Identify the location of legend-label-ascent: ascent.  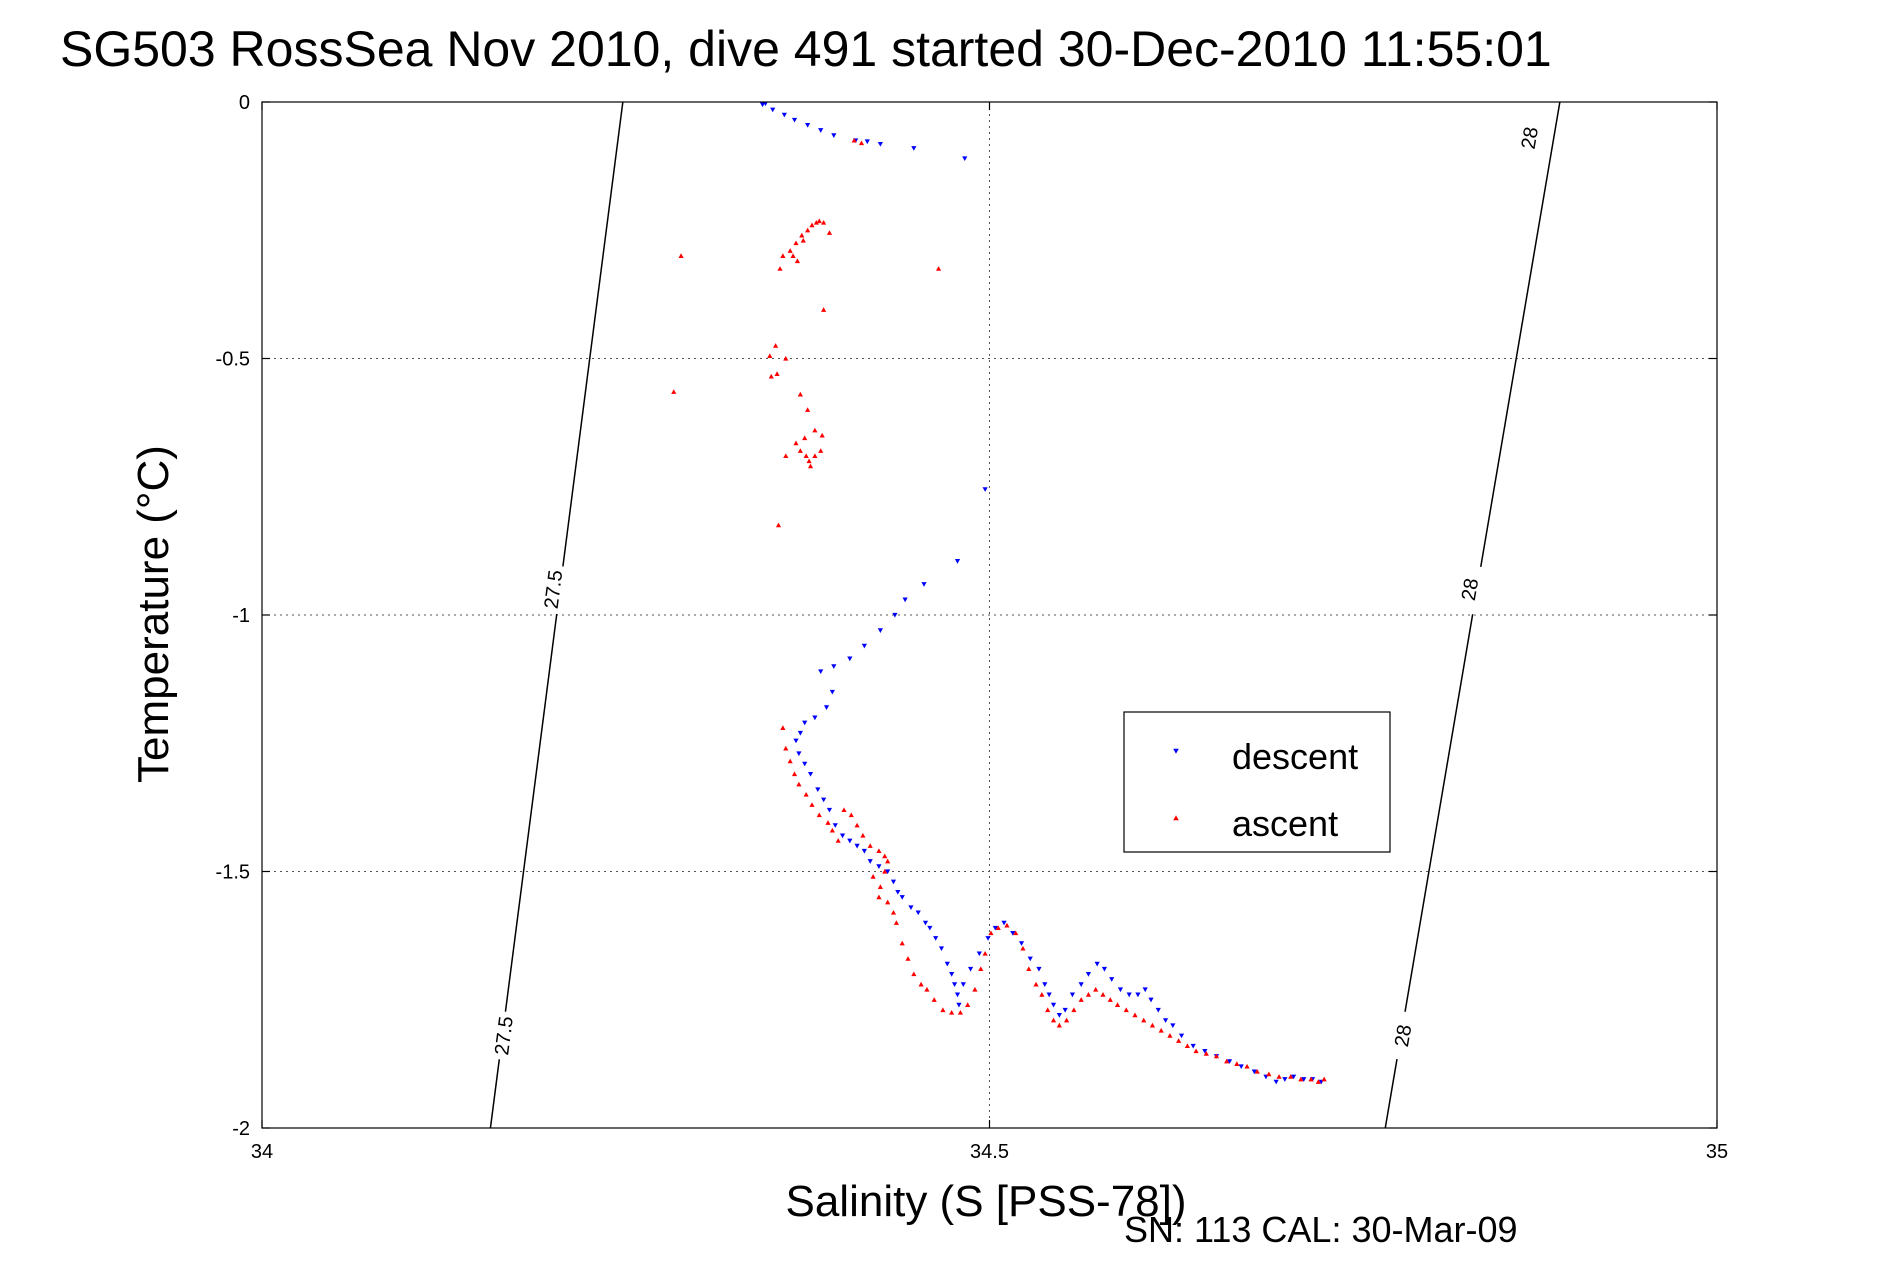
(1285, 823).